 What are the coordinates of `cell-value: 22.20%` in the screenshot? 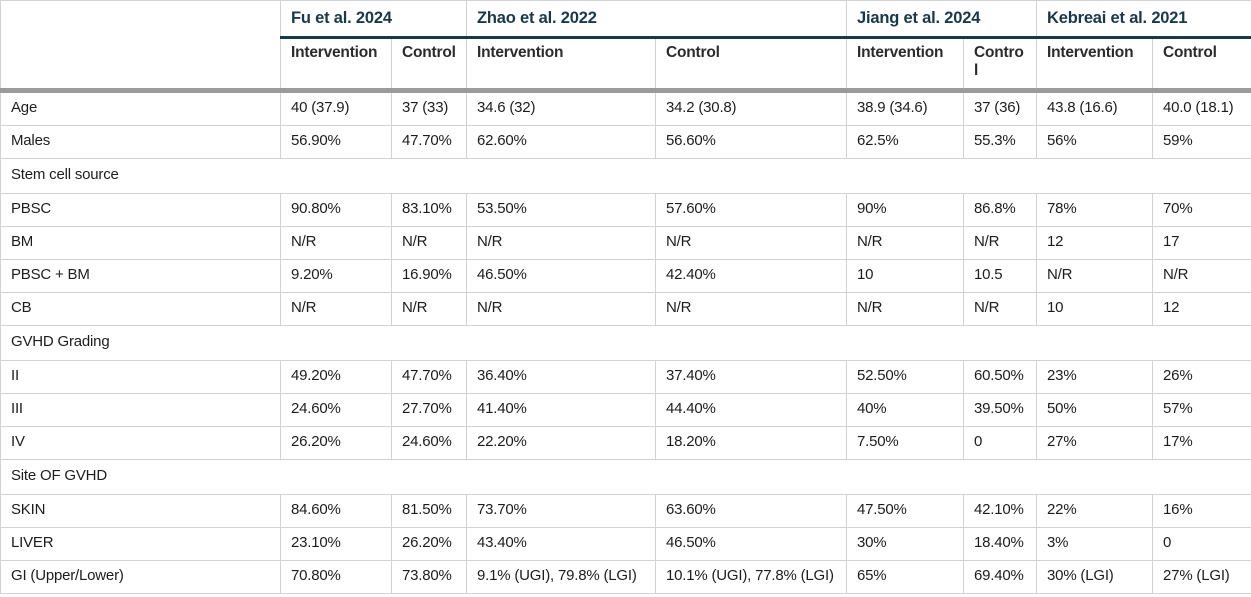 It's located at (561, 442).